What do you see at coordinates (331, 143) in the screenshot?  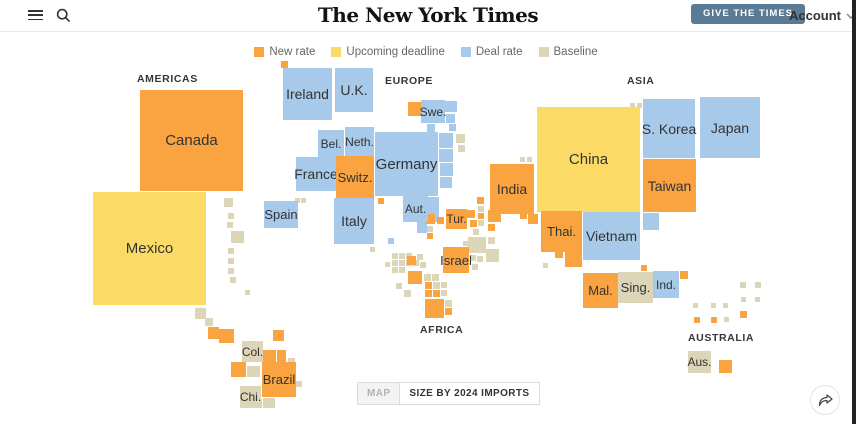 I see `country-bel: Bel.` at bounding box center [331, 143].